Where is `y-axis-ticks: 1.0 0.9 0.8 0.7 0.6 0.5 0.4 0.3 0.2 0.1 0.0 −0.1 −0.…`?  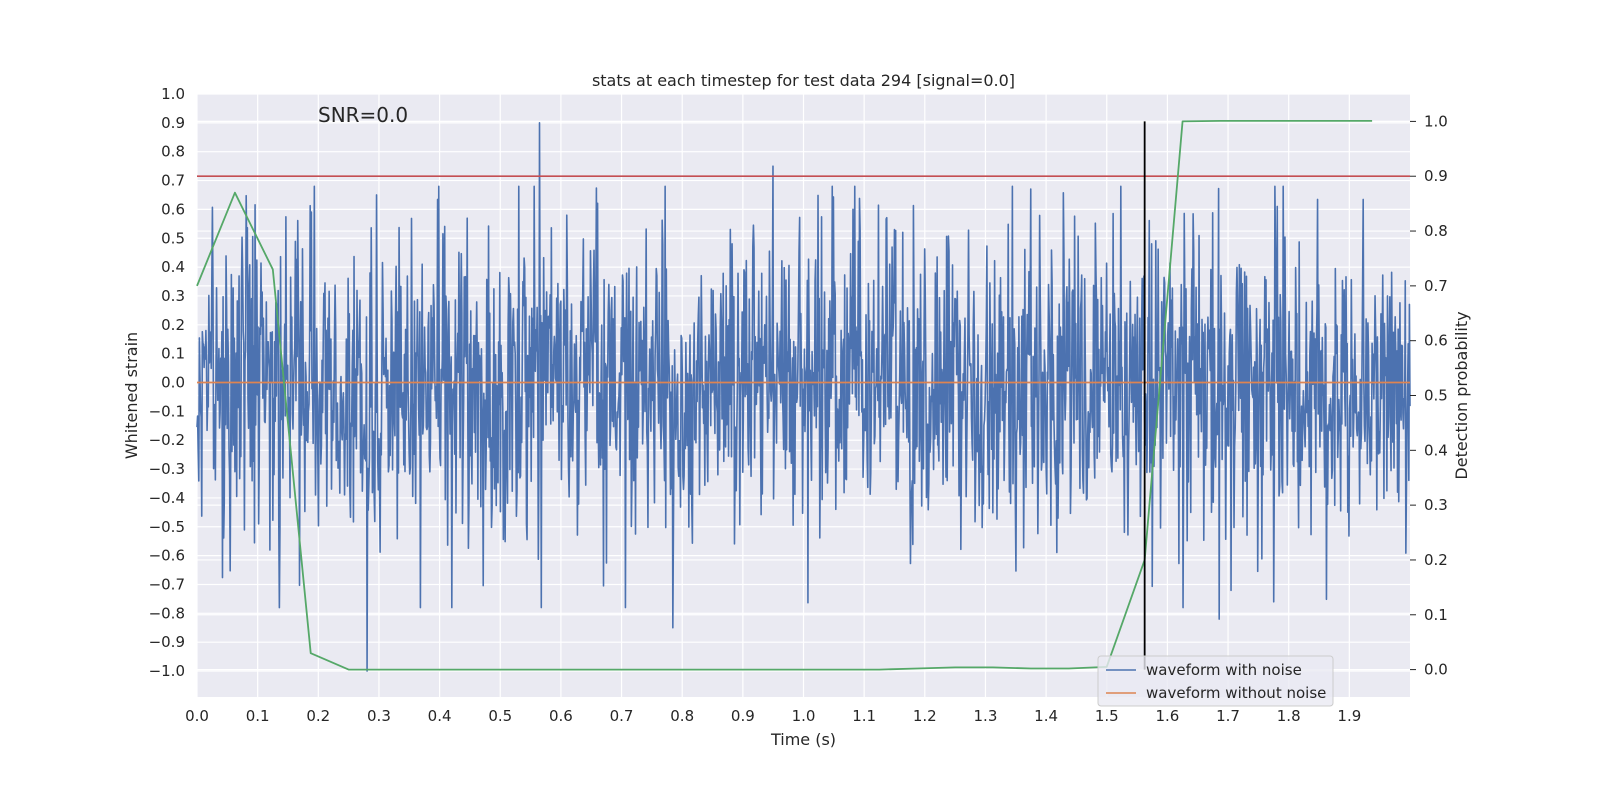
y-axis-ticks: 1.0 0.9 0.8 0.7 0.6 0.5 0.4 0.3 0.2 0.1 0.0 −0.1 −0.… is located at coordinates (167, 382).